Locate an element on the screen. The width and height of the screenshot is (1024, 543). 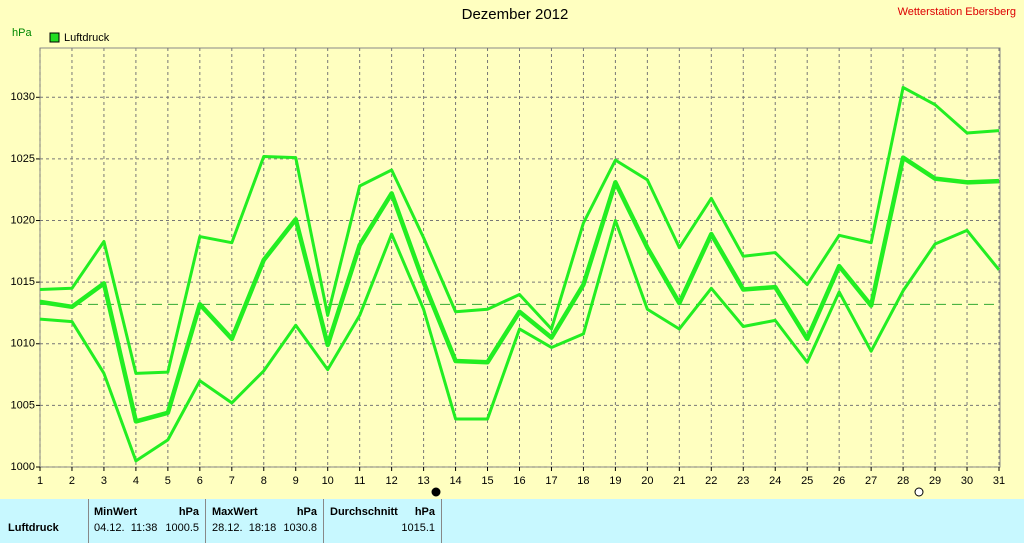
x-tick-label: 8 is located at coordinates (264, 481).